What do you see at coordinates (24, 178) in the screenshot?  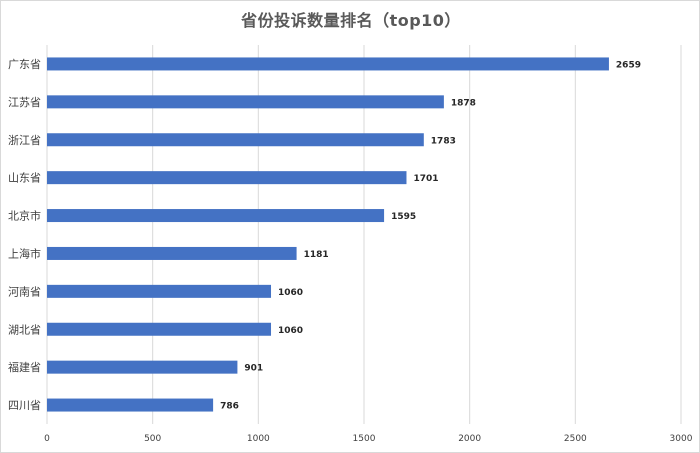 I see `category-label: 山东省` at bounding box center [24, 178].